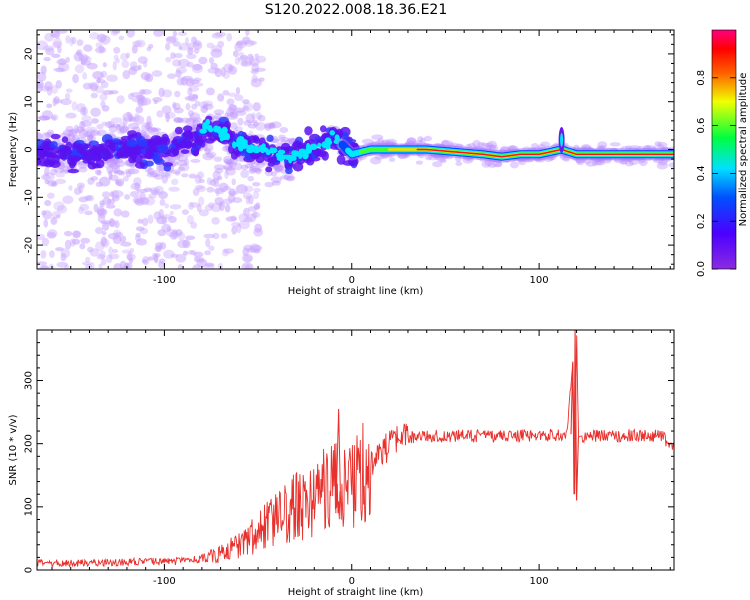 Image resolution: width=750 pixels, height=600 pixels. What do you see at coordinates (164, 581) in the screenshot?
I see `snr-x-tick-label: -100` at bounding box center [164, 581].